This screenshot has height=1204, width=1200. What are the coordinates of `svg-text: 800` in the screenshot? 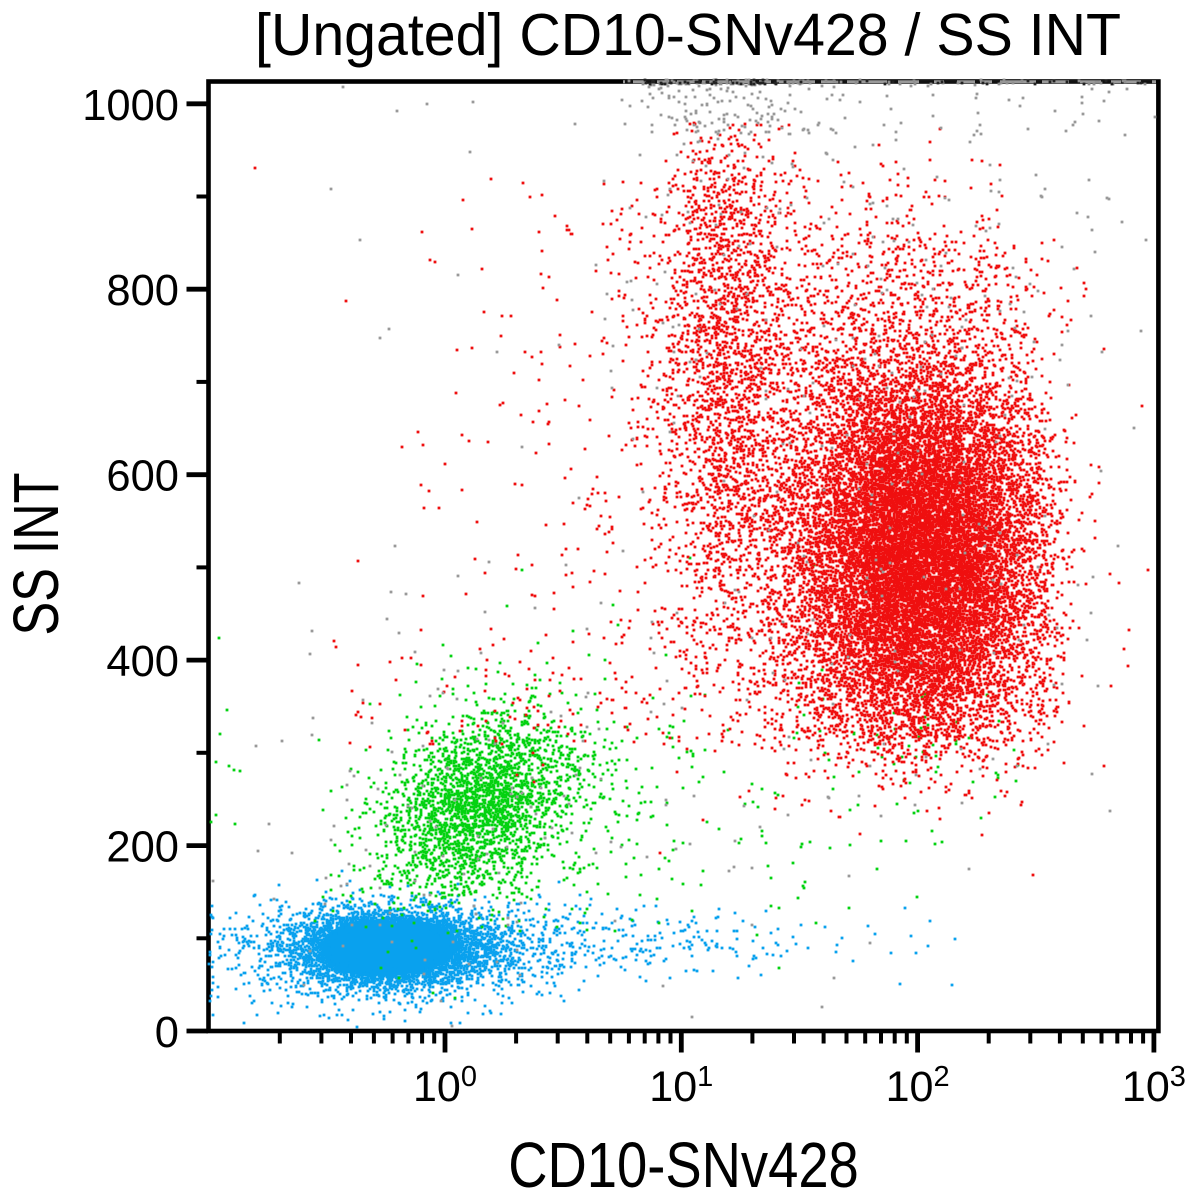 It's located at (142, 291).